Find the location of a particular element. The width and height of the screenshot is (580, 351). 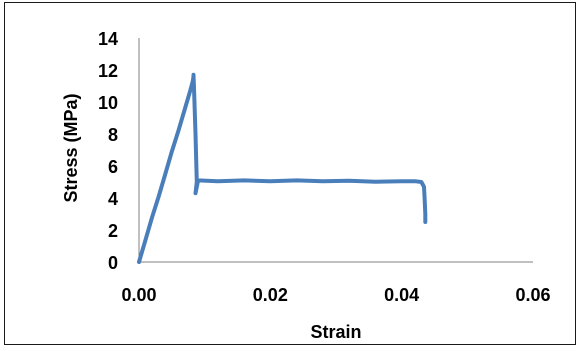

y-axis-ticks: 0 2 4 6 8 10 12 14 is located at coordinates (108, 151).